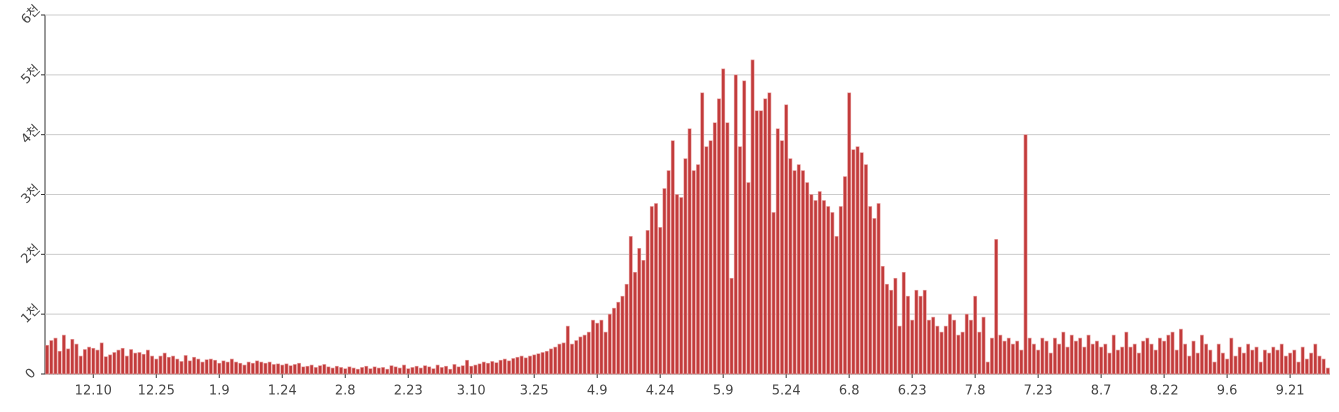 This screenshot has width=1339, height=412. I want to click on y-tick-label: 5천, so click(31, 74).